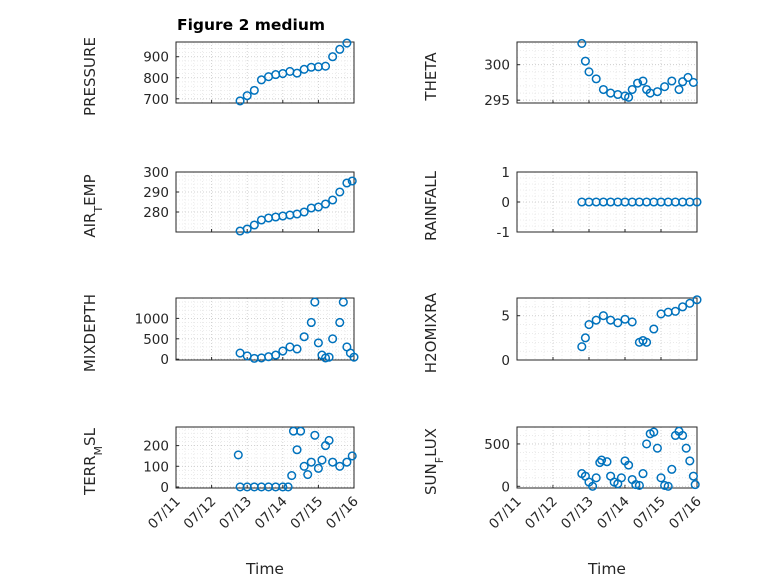  What do you see at coordinates (505, 173) in the screenshot?
I see `y-tick-label: 1` at bounding box center [505, 173].